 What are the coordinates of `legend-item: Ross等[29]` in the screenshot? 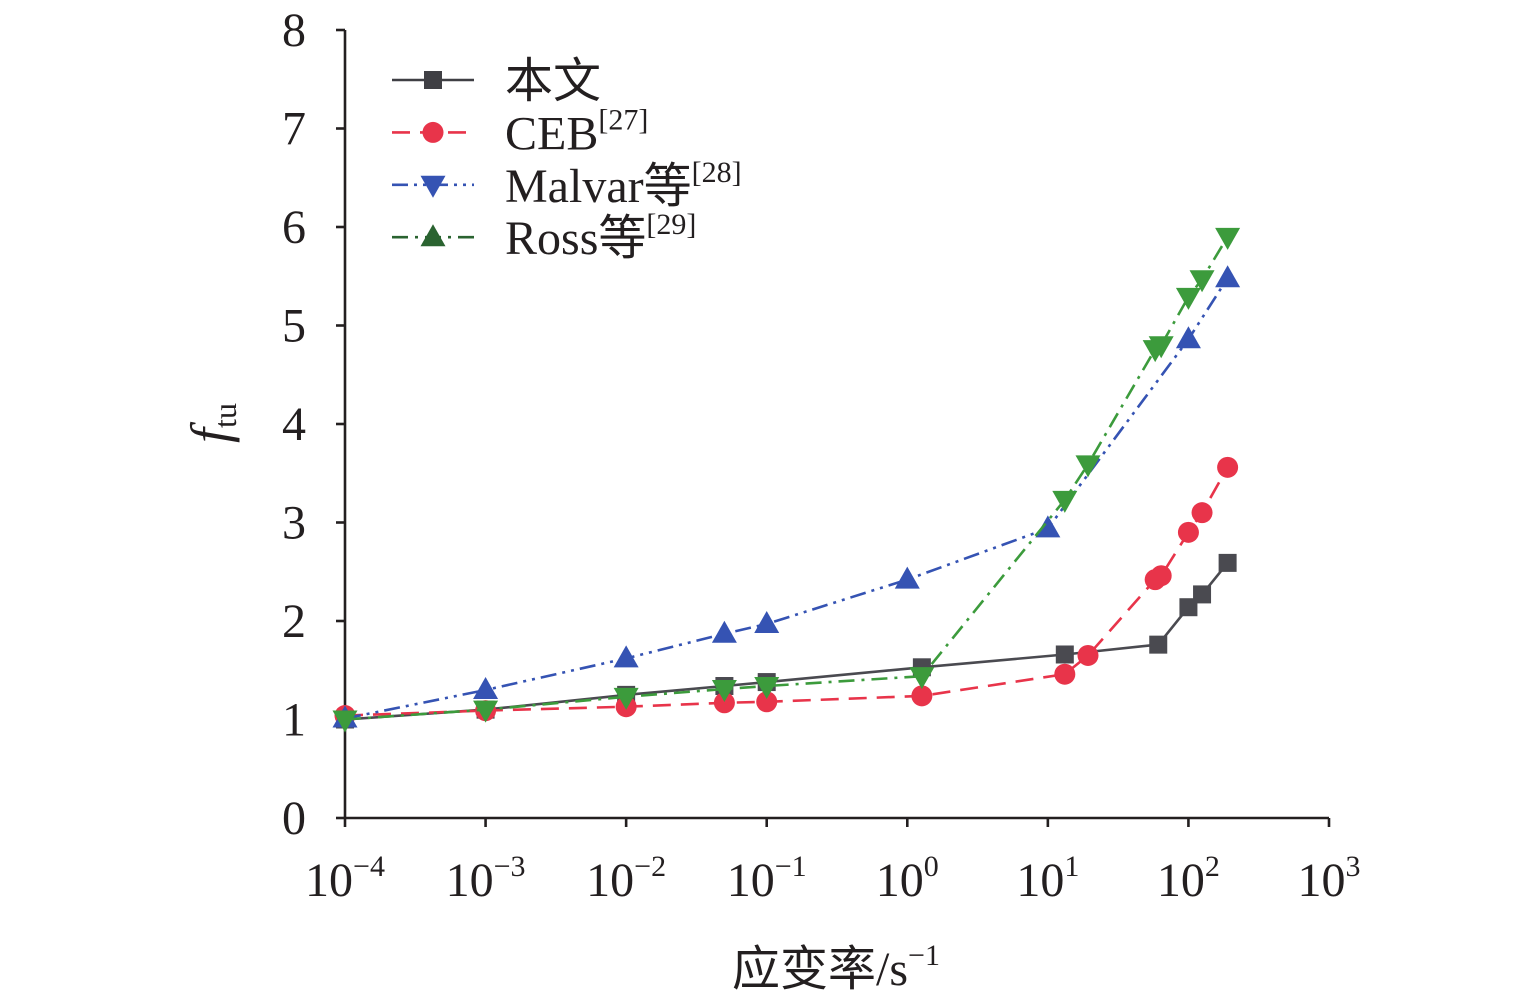 It's located at (544, 236).